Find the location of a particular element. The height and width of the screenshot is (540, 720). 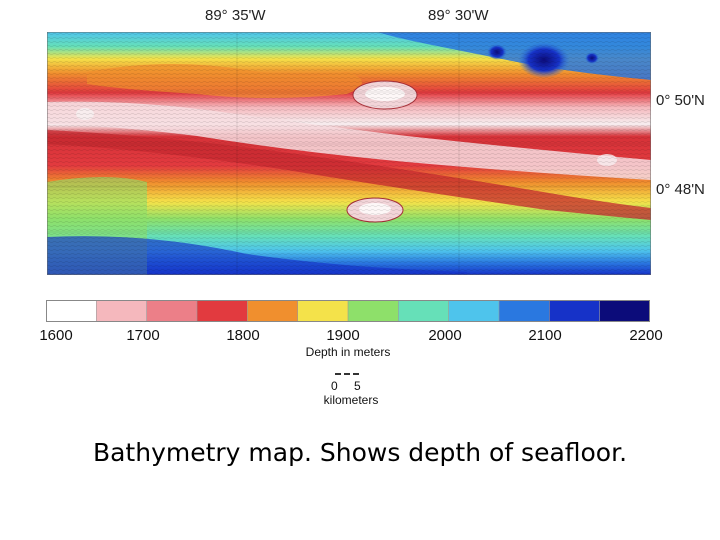

depth-color-scale is located at coordinates (348, 311).